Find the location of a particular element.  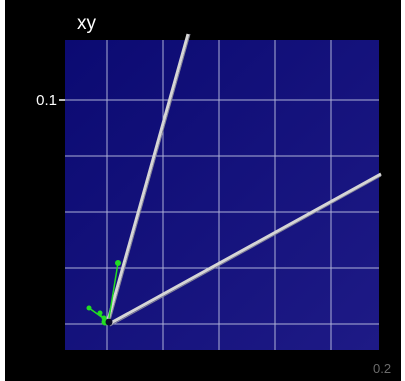

green-segment is located at coordinates (113, 290).